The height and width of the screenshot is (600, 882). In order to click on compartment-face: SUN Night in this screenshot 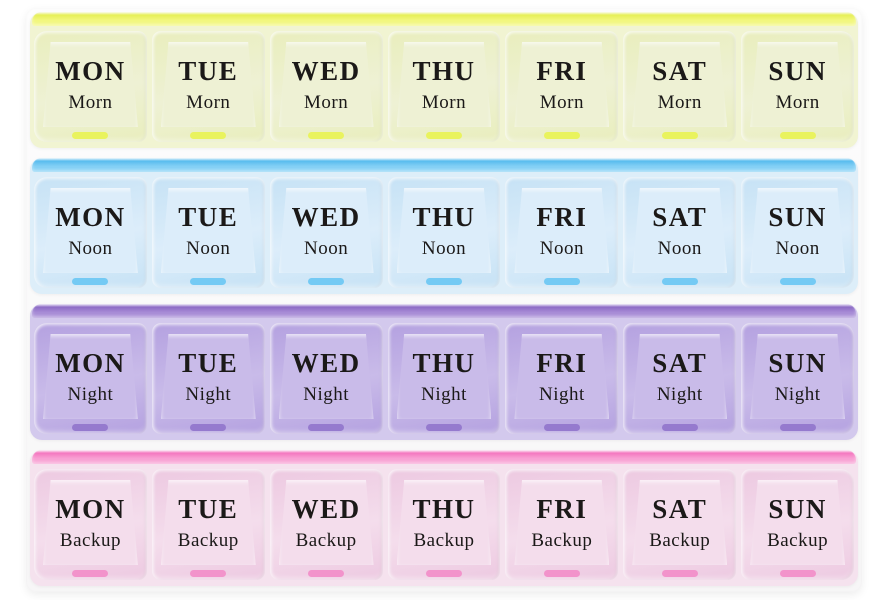, I will do `click(798, 376)`.